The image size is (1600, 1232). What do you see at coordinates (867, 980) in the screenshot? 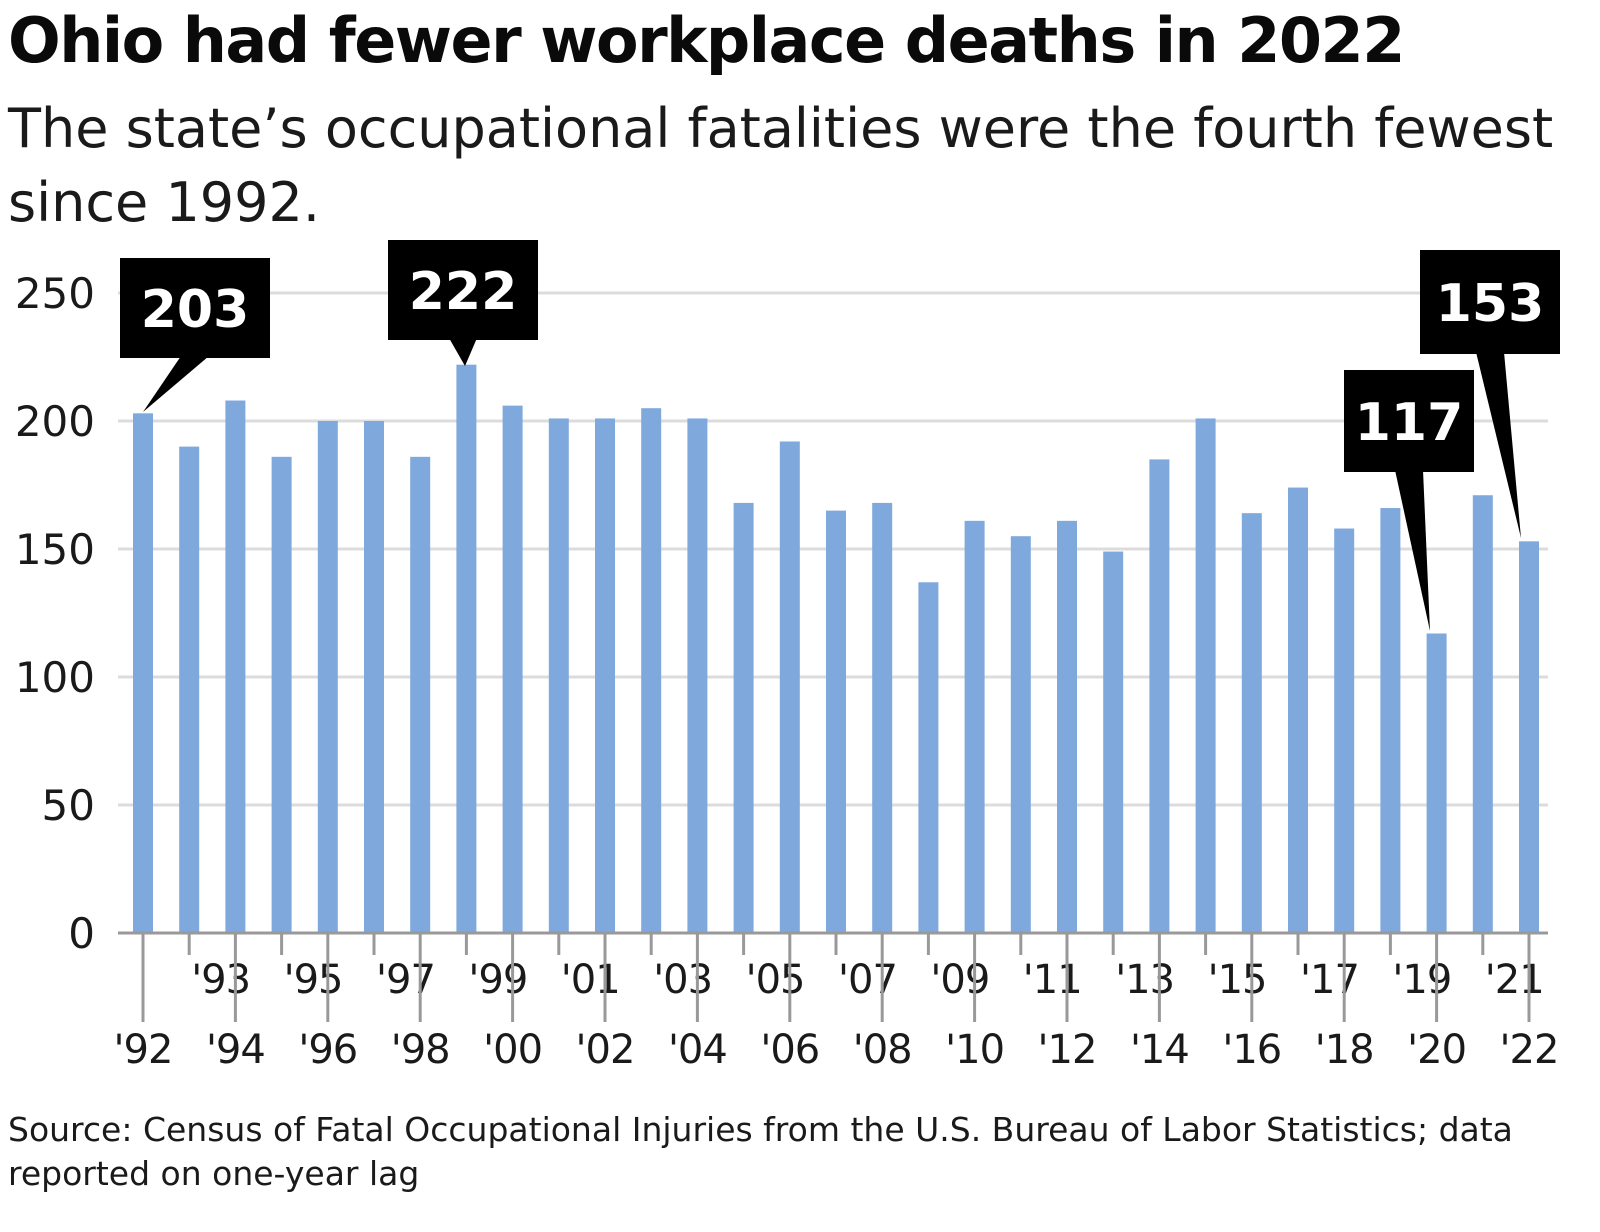
I see `x-tick-label: '07` at bounding box center [867, 980].